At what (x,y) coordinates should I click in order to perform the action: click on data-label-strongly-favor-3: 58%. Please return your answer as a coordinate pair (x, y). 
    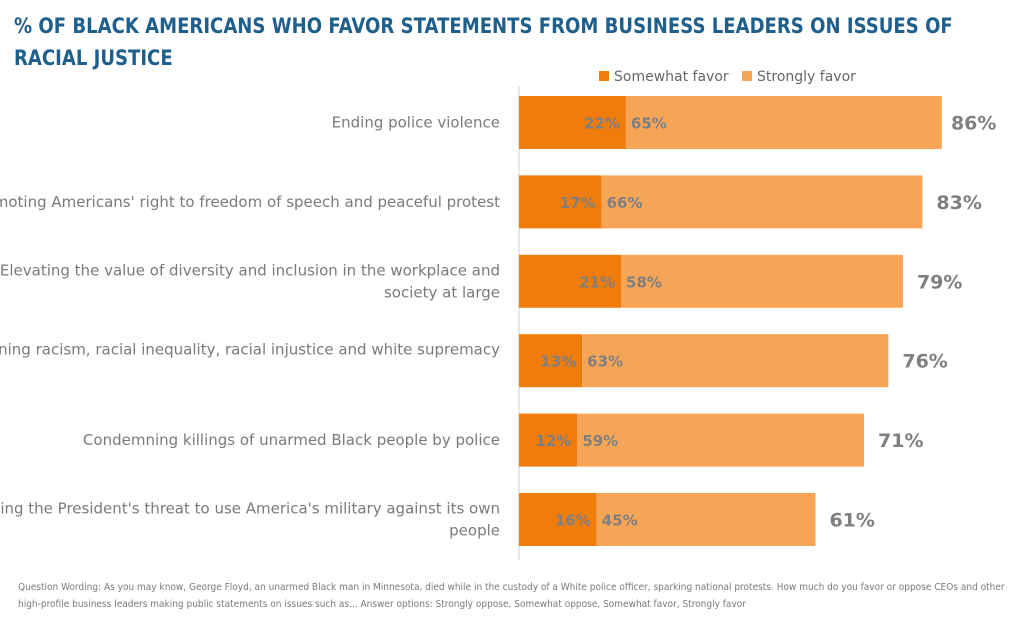
    Looking at the image, I should click on (644, 282).